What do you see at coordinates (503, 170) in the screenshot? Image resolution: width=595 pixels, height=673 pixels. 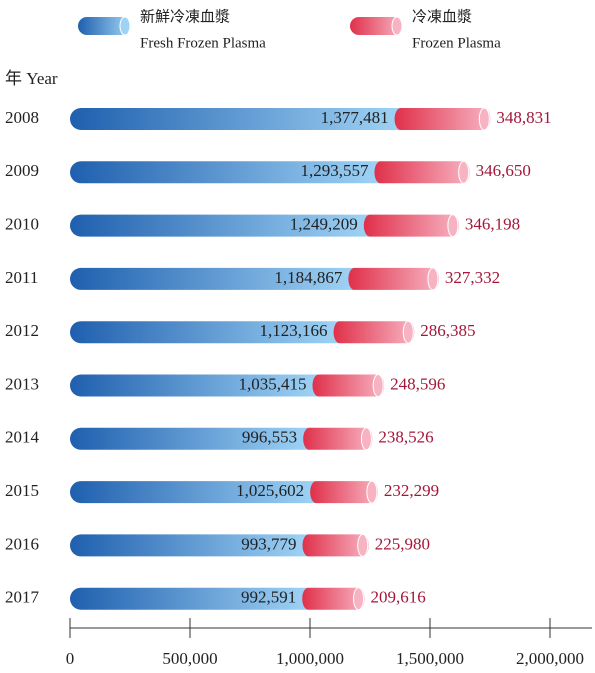 I see `value-label: 346,650` at bounding box center [503, 170].